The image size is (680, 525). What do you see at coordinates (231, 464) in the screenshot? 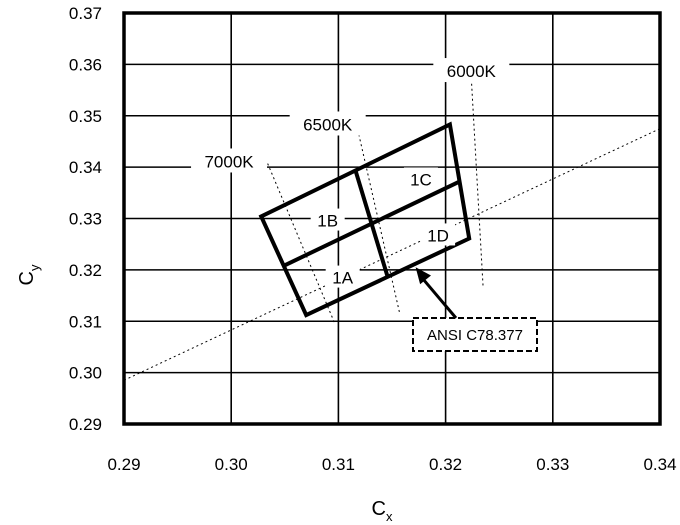
I see `x-tick-label: 0.30` at bounding box center [231, 464].